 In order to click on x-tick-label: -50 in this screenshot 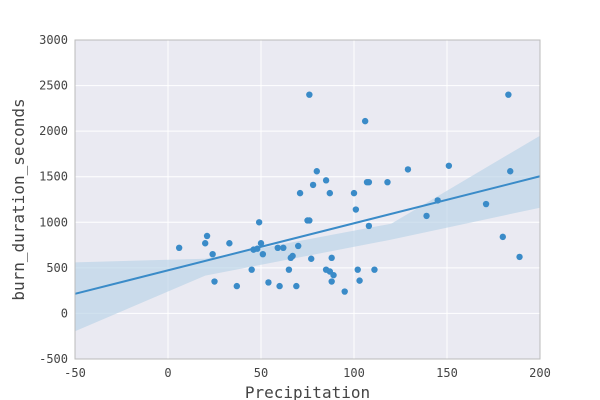, I will do `click(75, 373)`.